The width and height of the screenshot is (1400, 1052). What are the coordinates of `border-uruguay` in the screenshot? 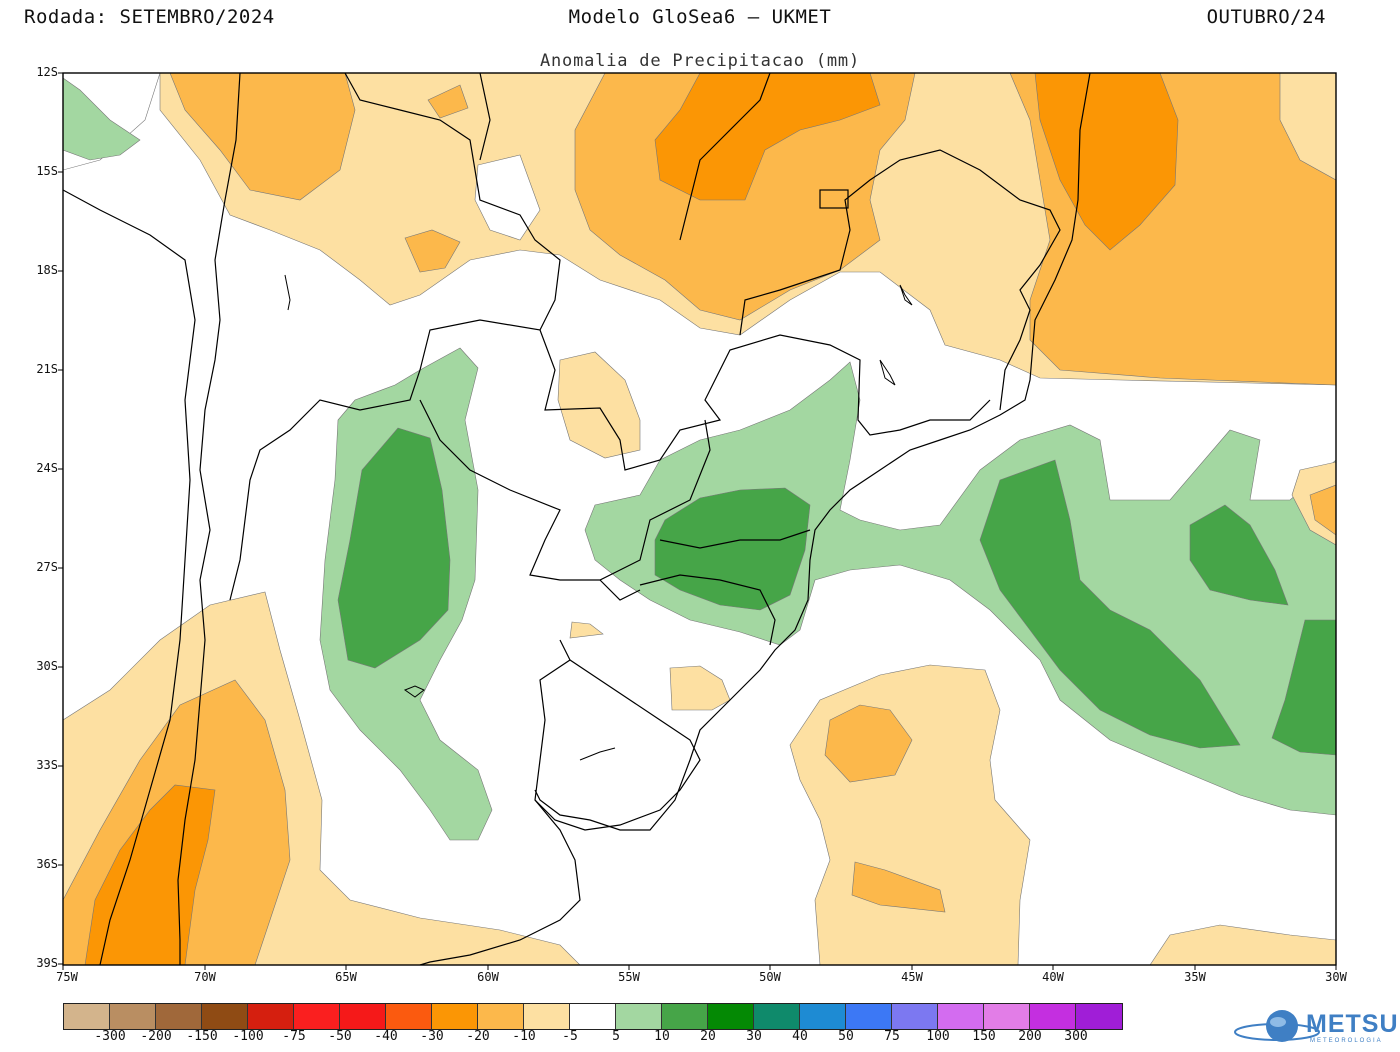 It's located at (617, 745).